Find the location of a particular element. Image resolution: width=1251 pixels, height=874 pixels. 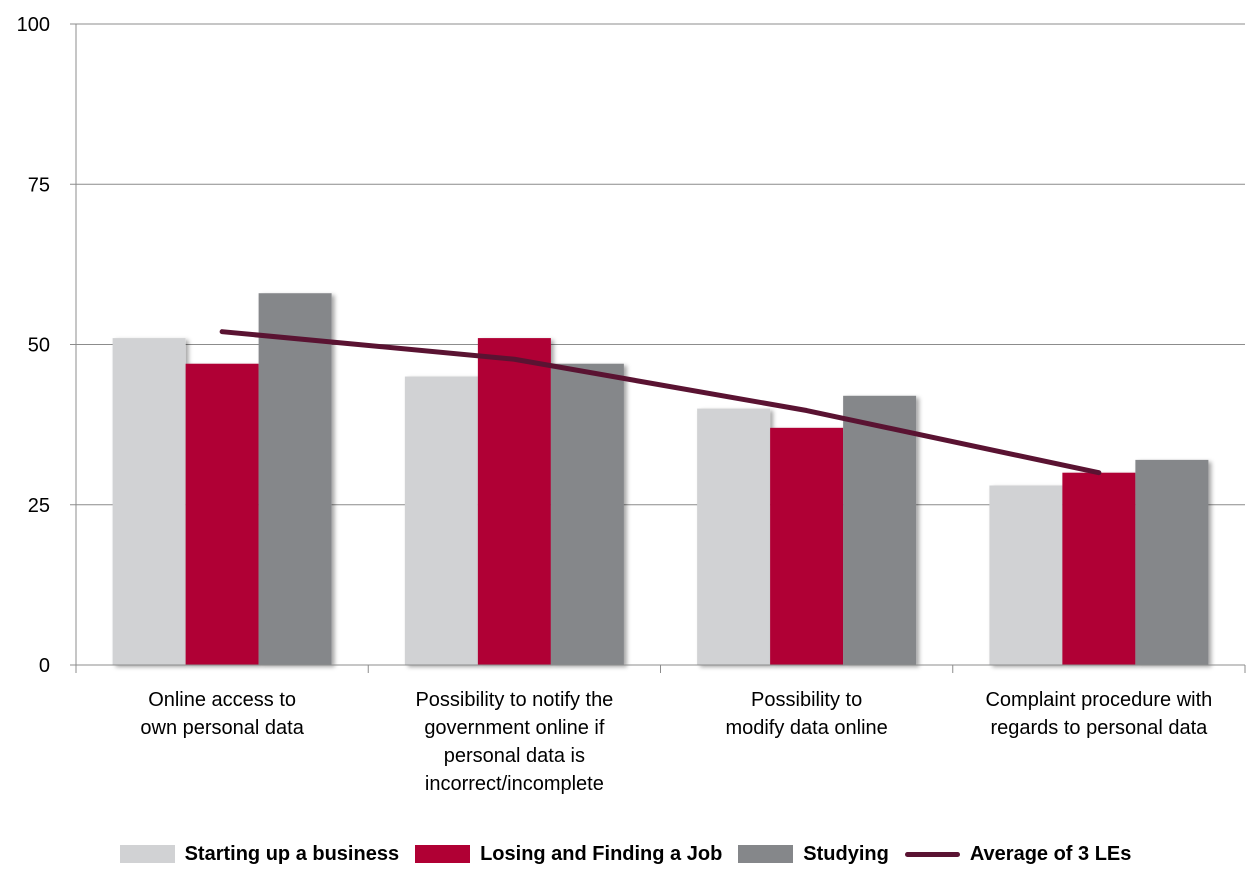

y-tick-label: 50 is located at coordinates (39, 346).